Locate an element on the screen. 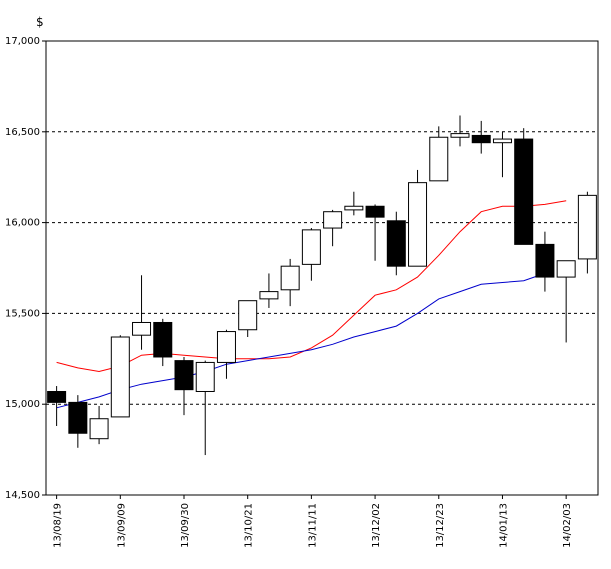  x-tick-label: 13/09/30 is located at coordinates (185, 525).